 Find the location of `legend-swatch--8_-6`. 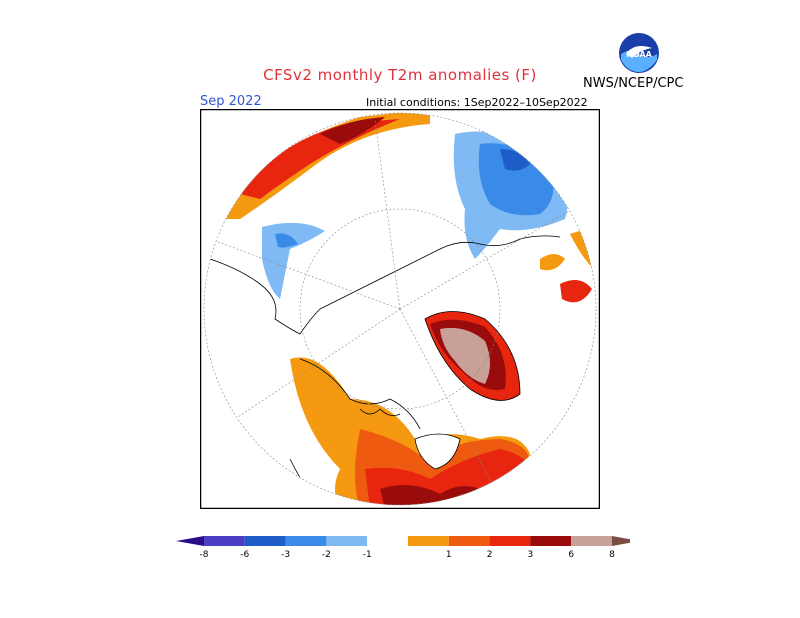

legend-swatch--8_-6 is located at coordinates (224, 541).